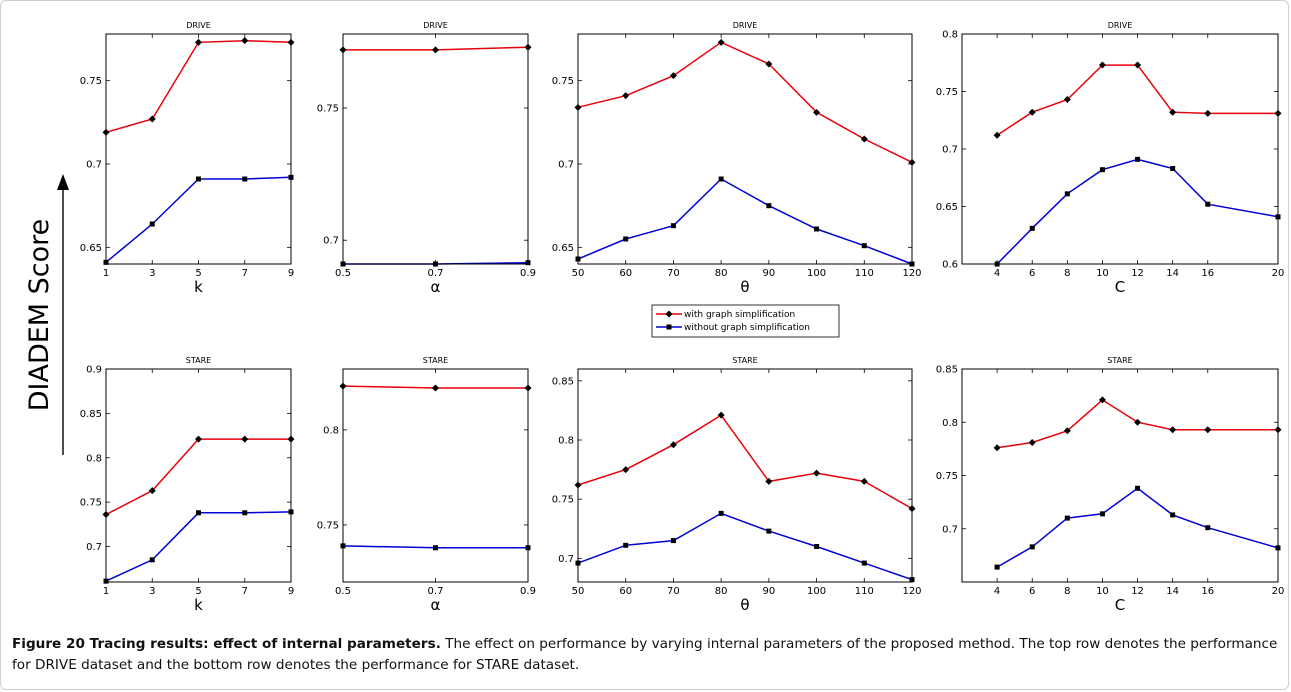 This screenshot has width=1291, height=692. I want to click on x-tick-label: 8, so click(1067, 591).